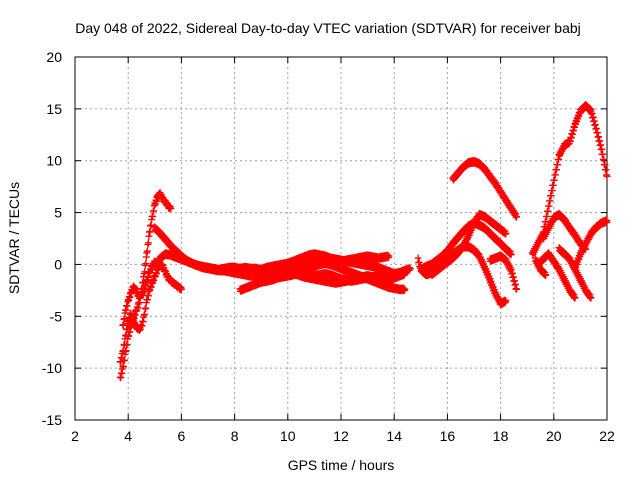  I want to click on x-tick-label: 8, so click(235, 436).